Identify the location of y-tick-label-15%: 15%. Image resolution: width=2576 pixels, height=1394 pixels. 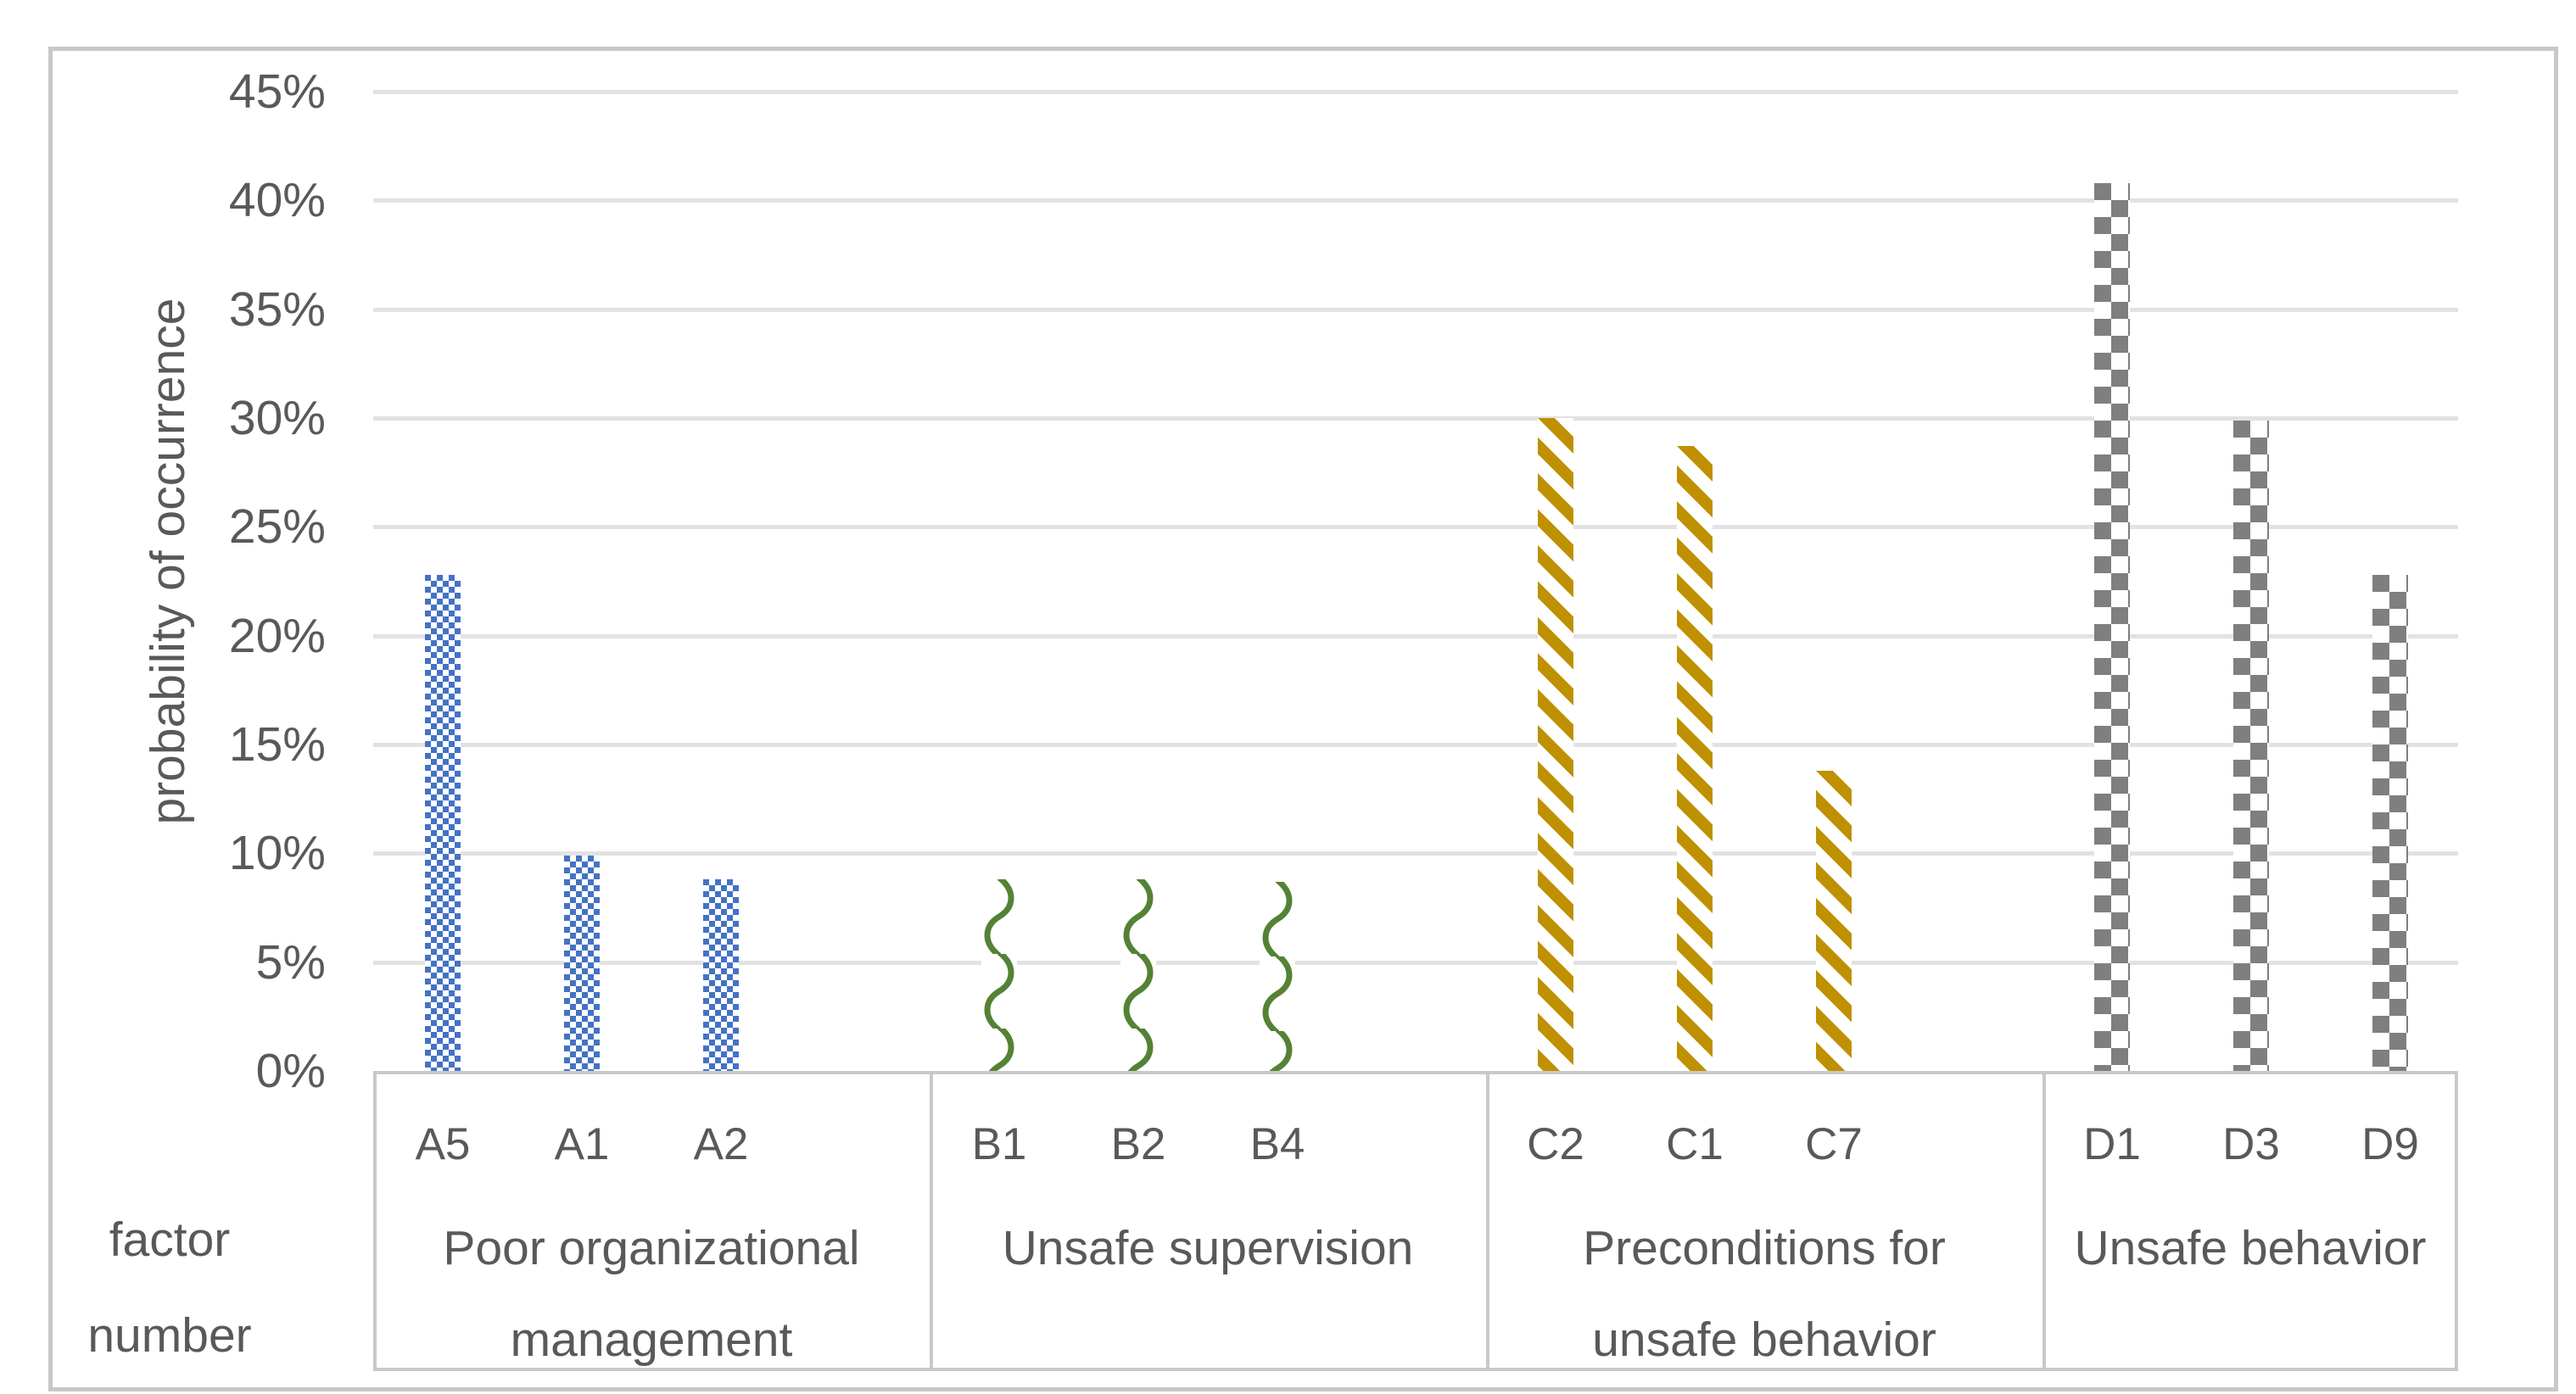
(277, 745).